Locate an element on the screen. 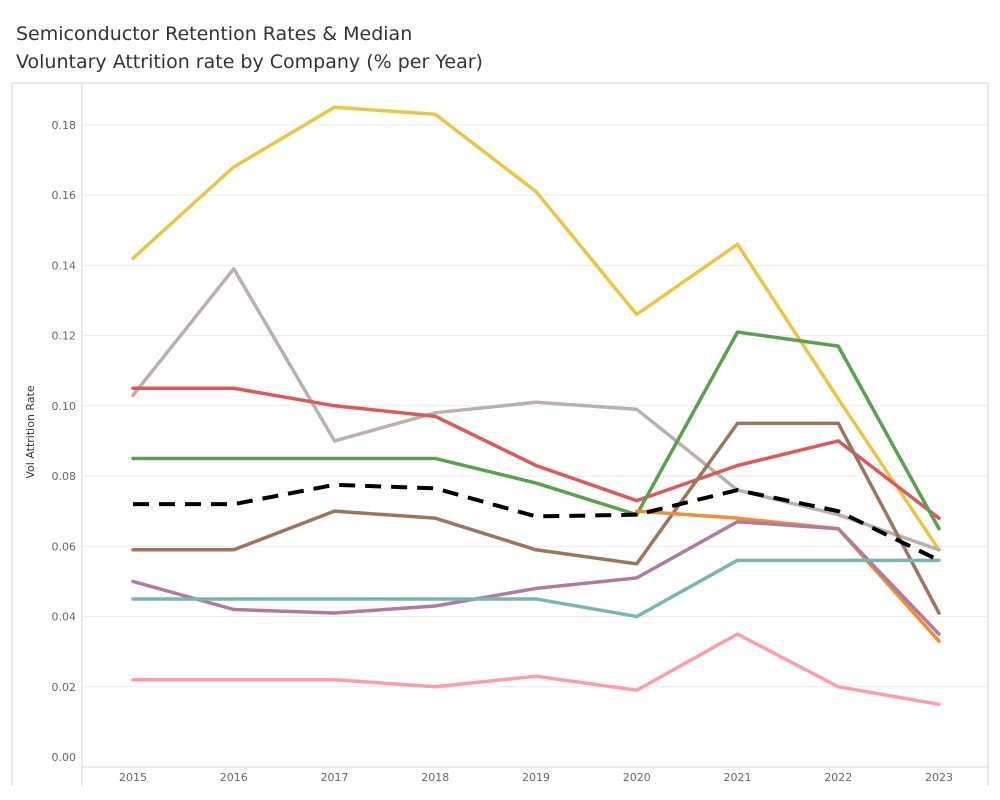 Image resolution: width=1000 pixels, height=800 pixels. median-series is located at coordinates (536, 522).